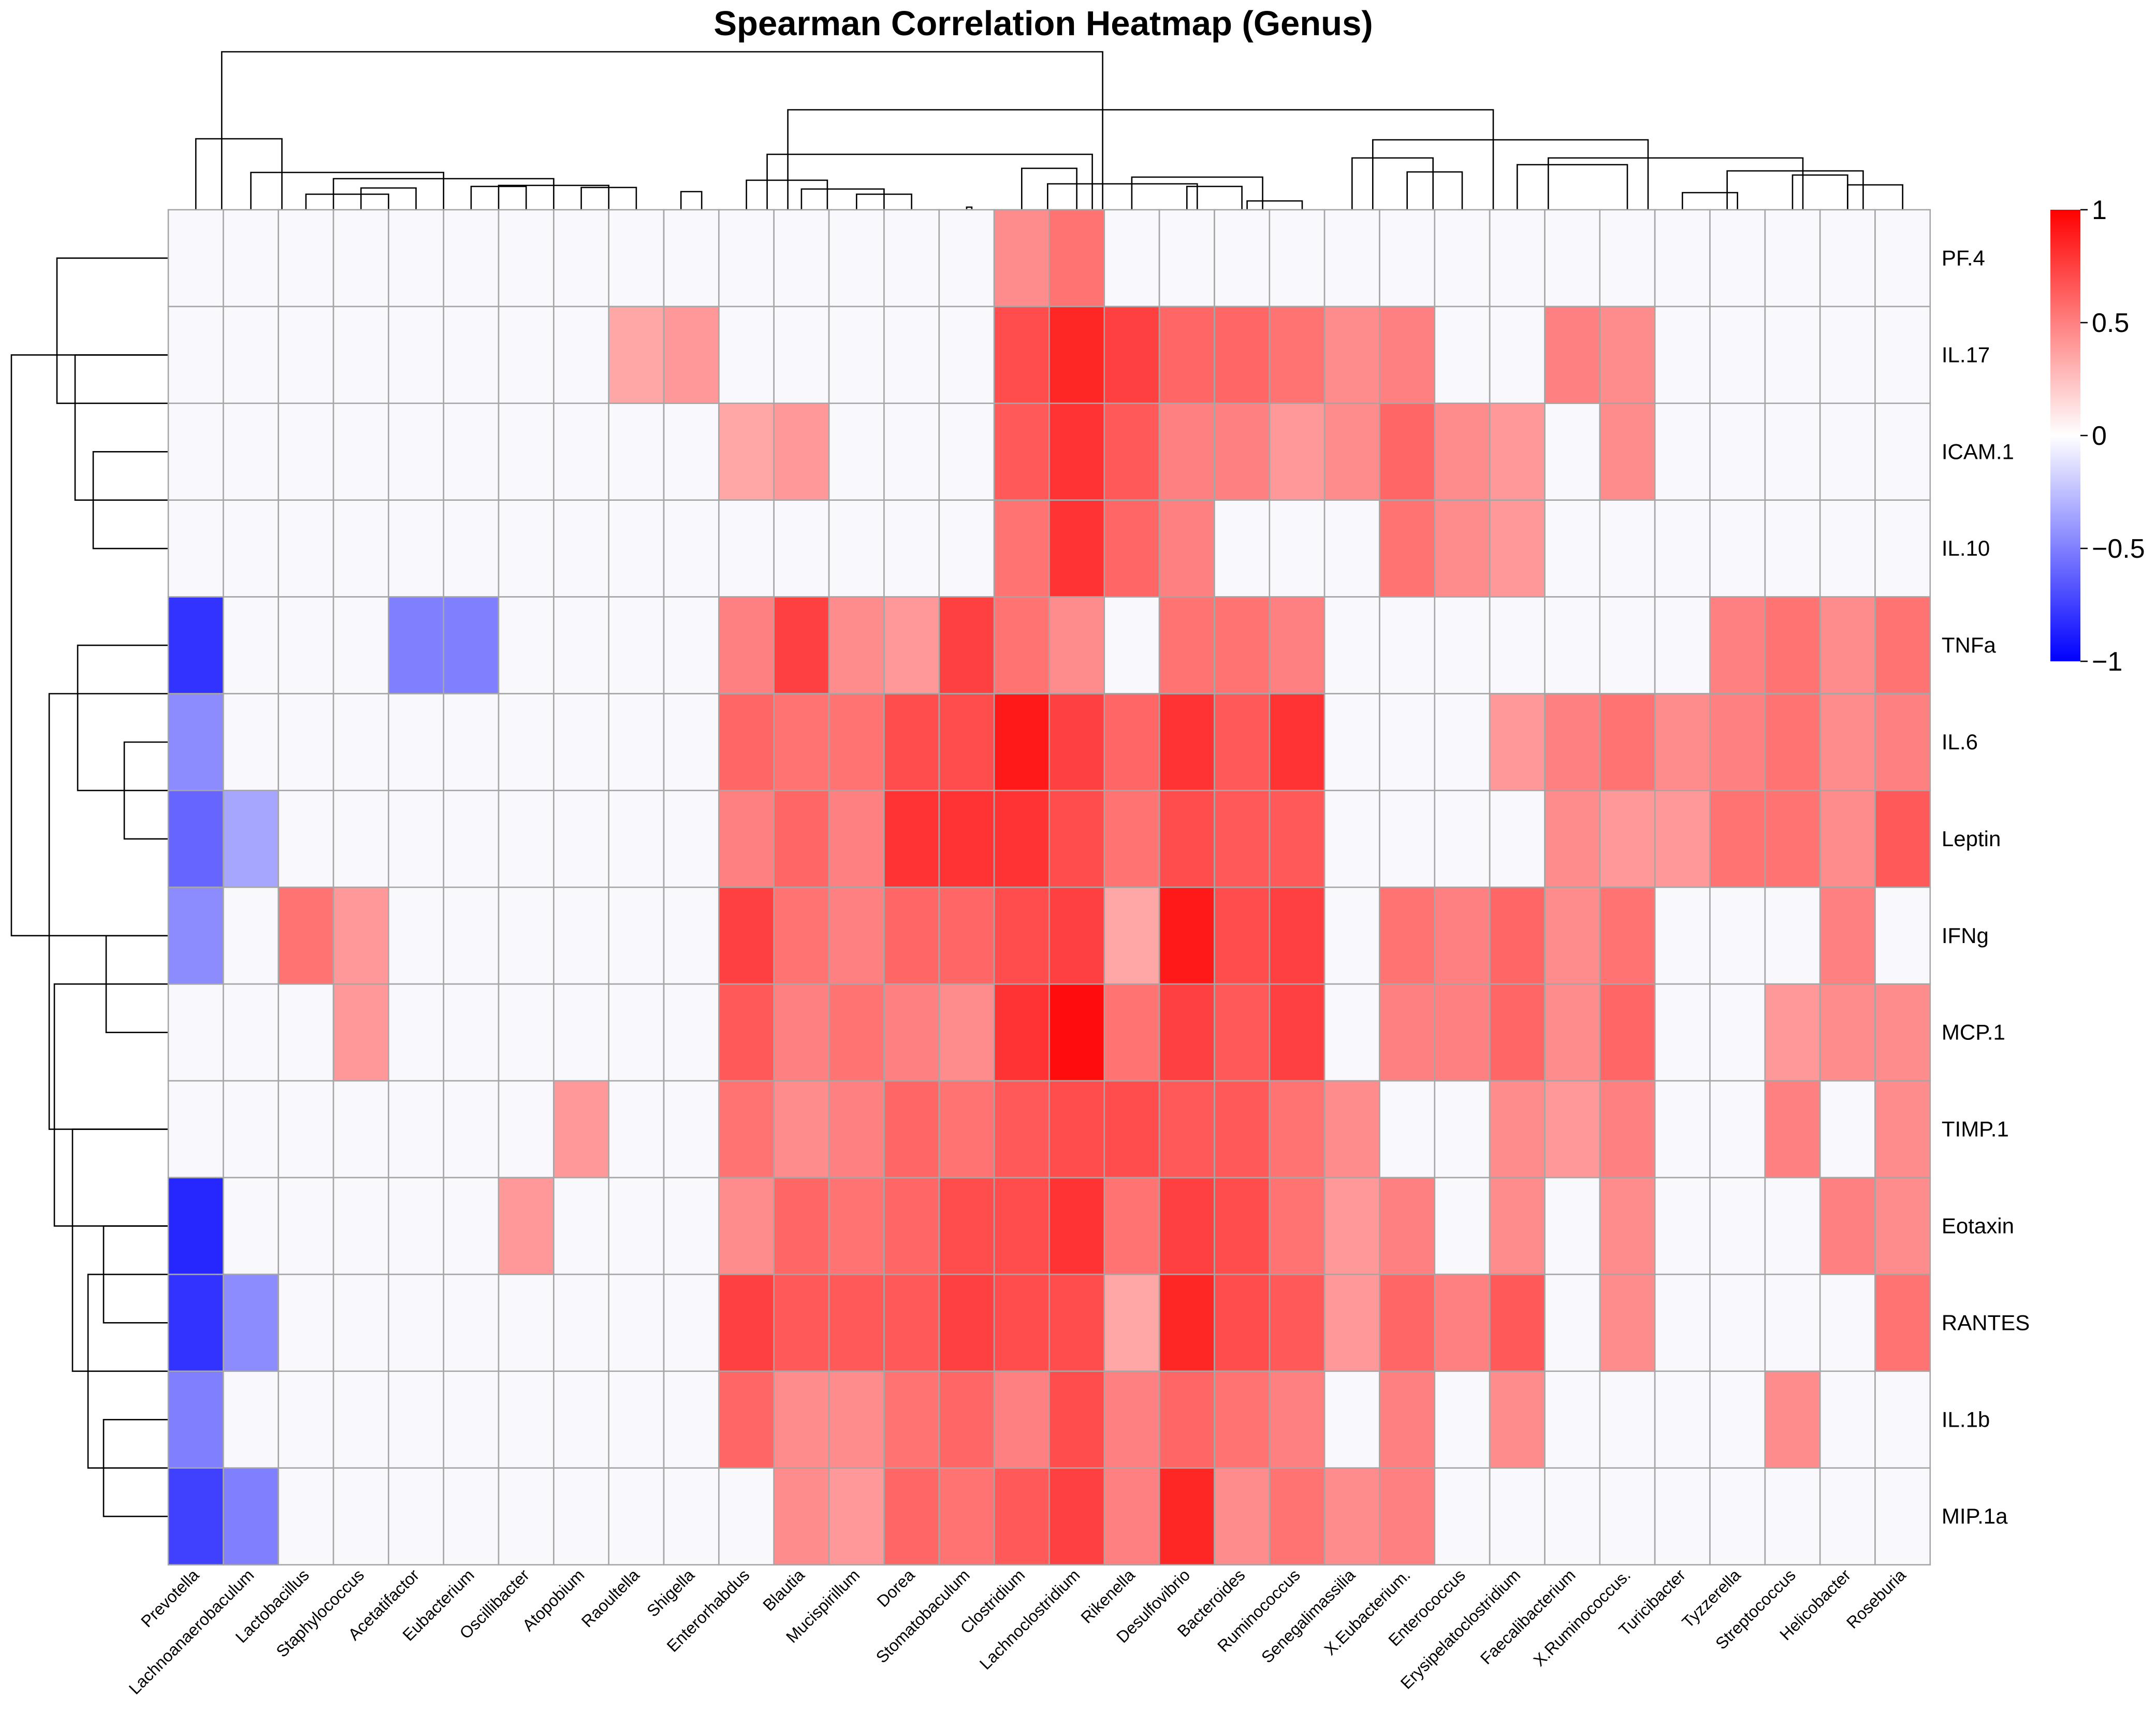 This screenshot has width=2156, height=1725. I want to click on heatmap-cell-ICAM.1-Lachnoanaerobaculum, so click(251, 452).